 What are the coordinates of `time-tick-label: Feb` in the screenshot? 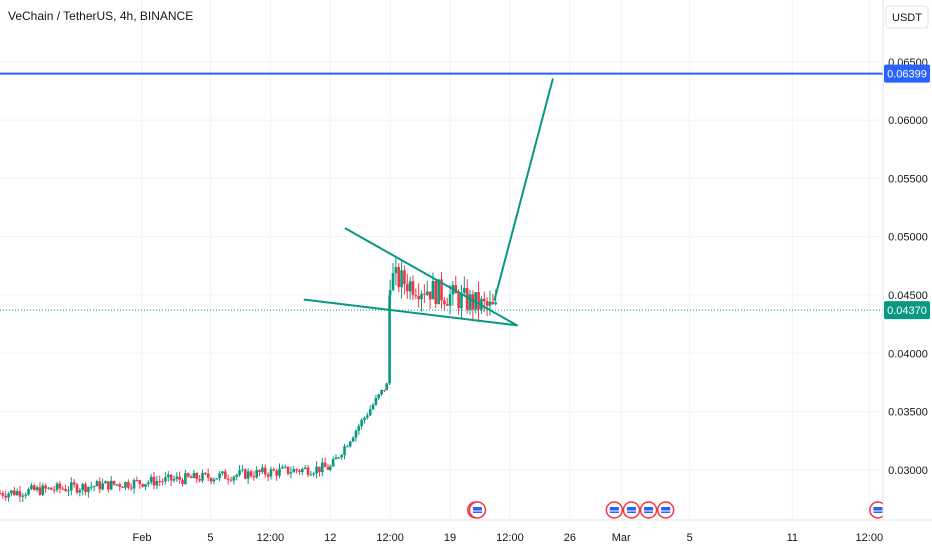 It's located at (142, 538).